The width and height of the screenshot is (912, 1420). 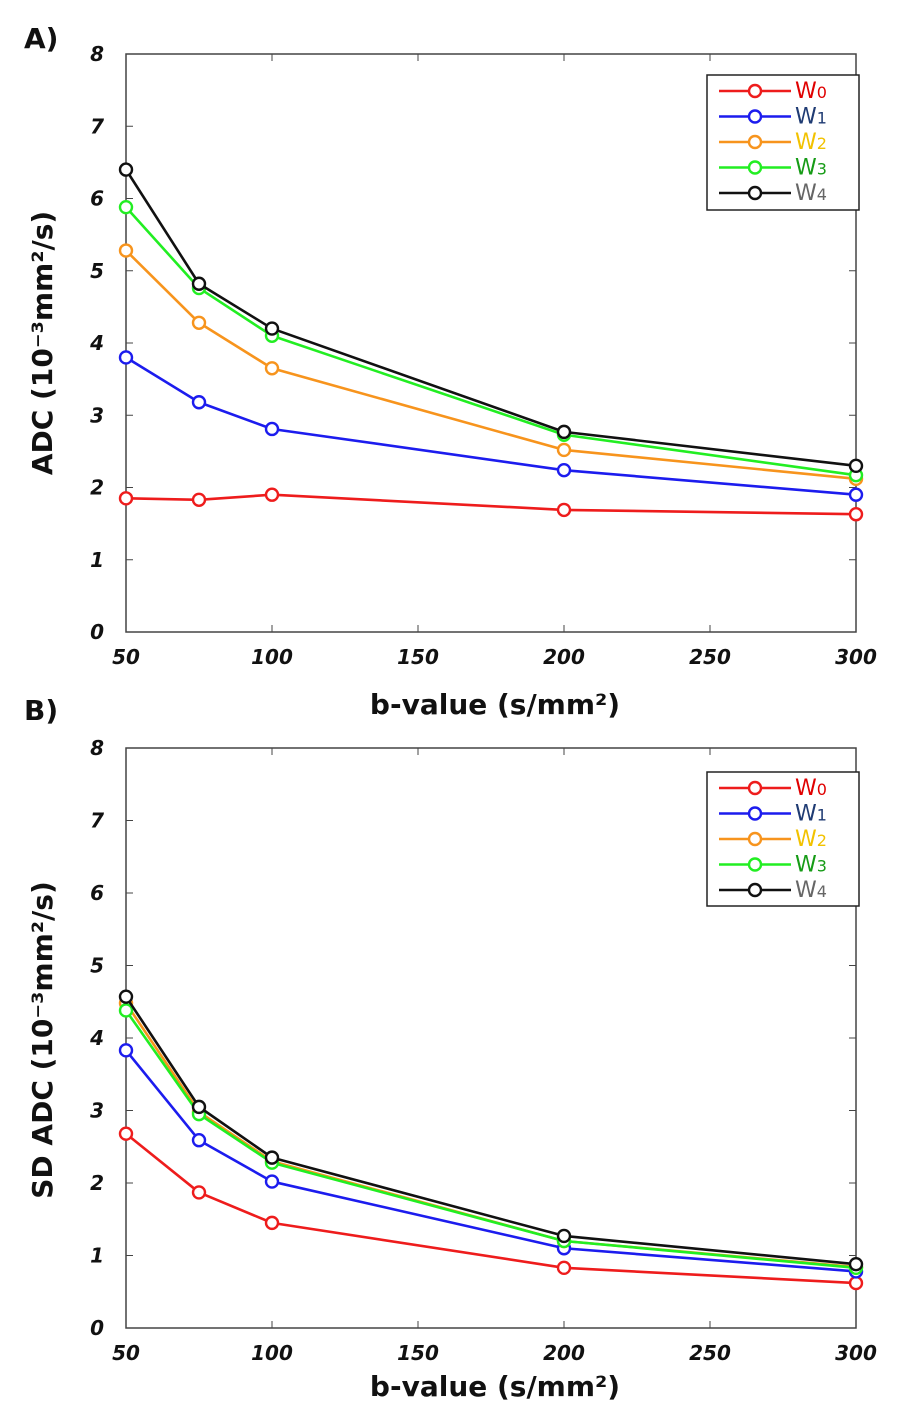 What do you see at coordinates (41, 38) in the screenshot?
I see `panel-label-a: A)` at bounding box center [41, 38].